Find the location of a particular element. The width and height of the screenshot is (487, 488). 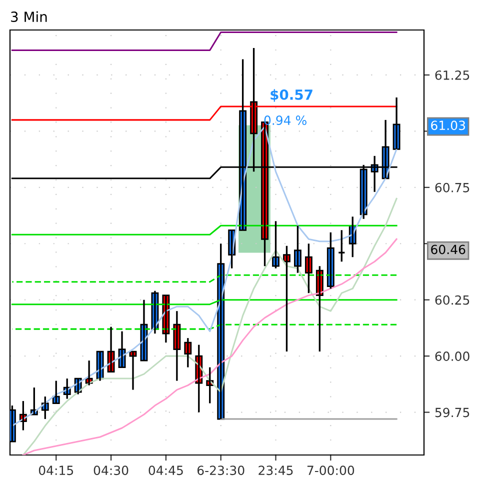

text: 61.03 is located at coordinates (448, 125).